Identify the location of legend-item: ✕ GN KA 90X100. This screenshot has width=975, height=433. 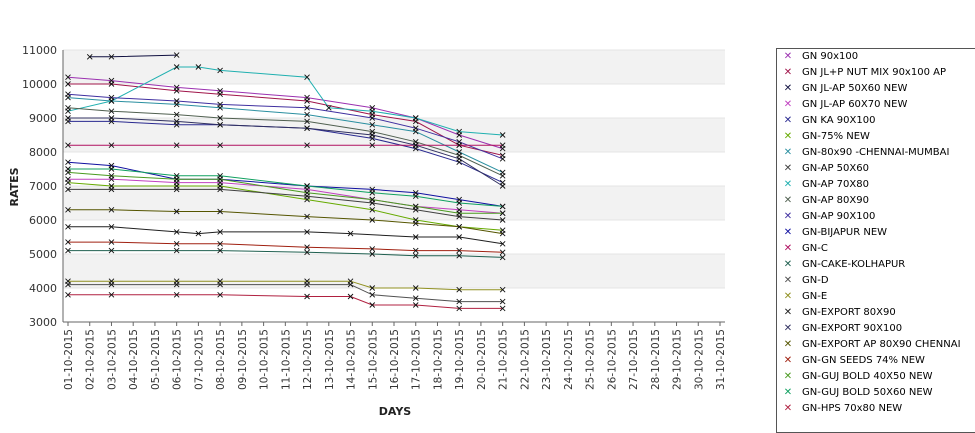
(876, 121).